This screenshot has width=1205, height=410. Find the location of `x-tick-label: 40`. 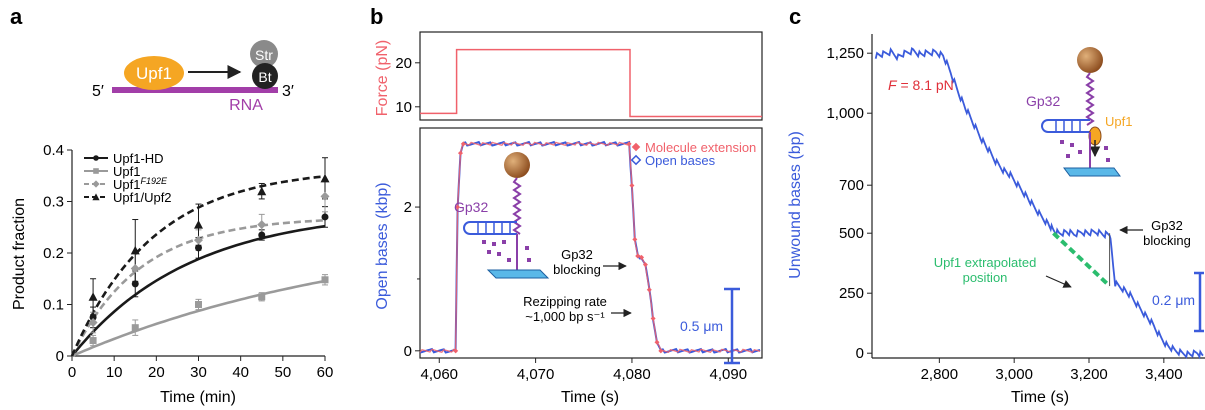

x-tick-label: 40 is located at coordinates (240, 372).